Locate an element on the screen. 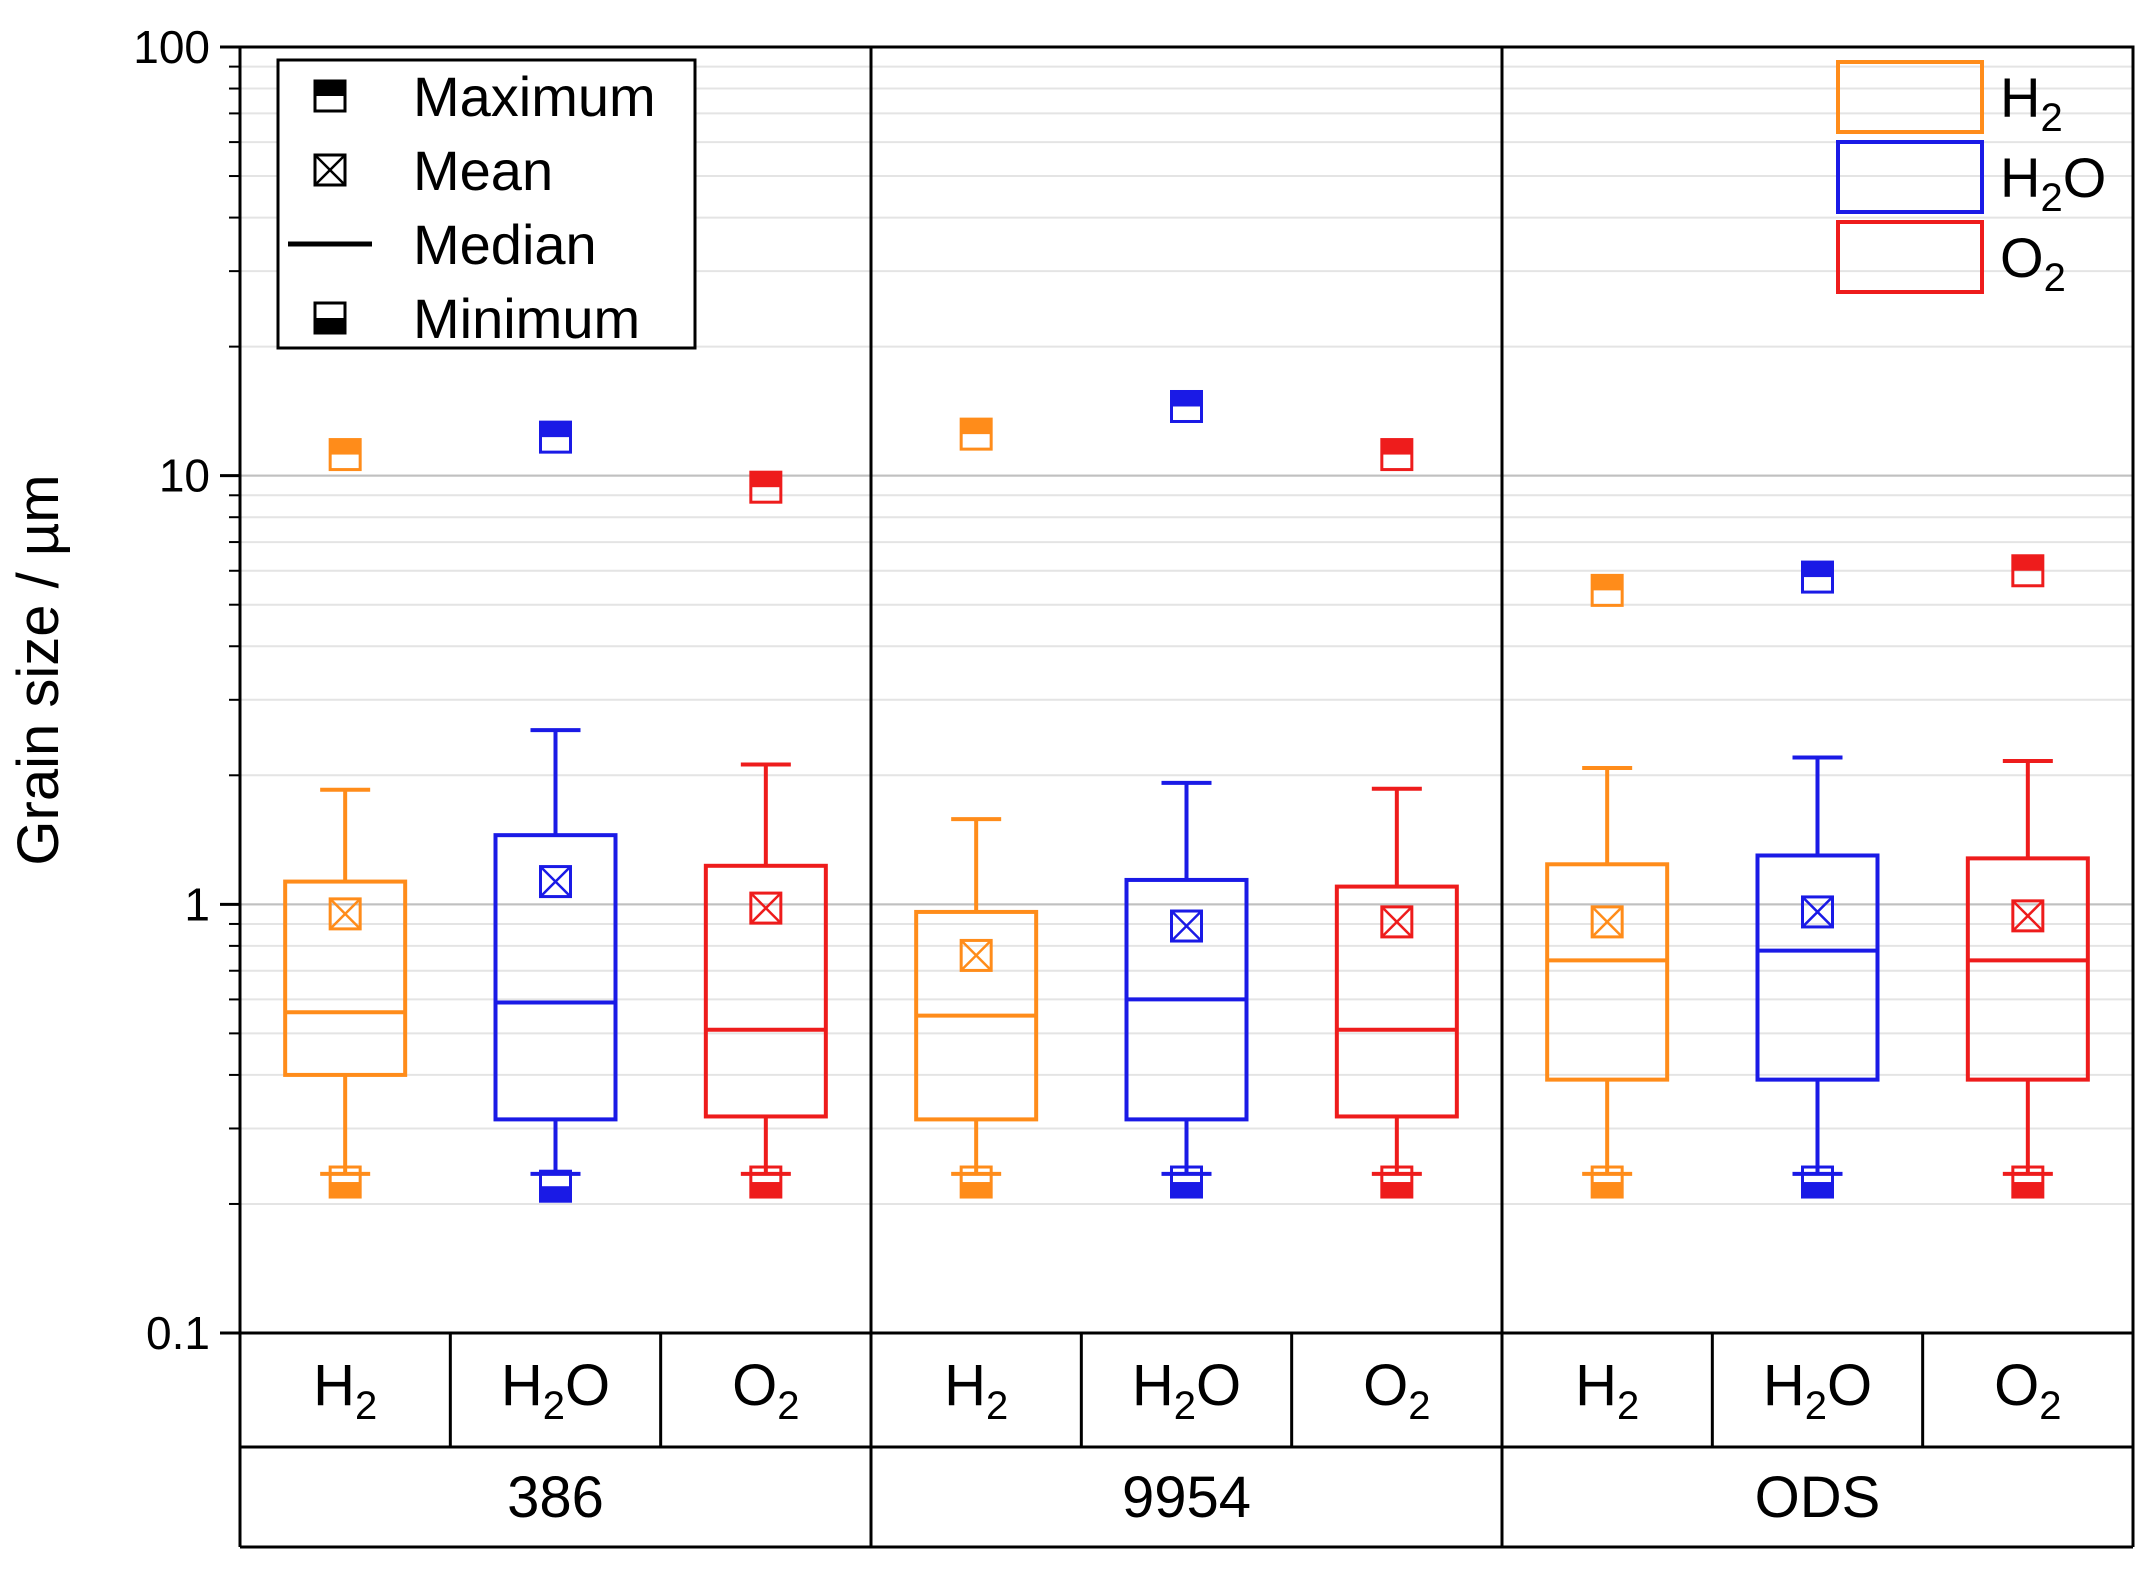 This screenshot has height=1569, width=2147. group-label: ODS is located at coordinates (1818, 1497).